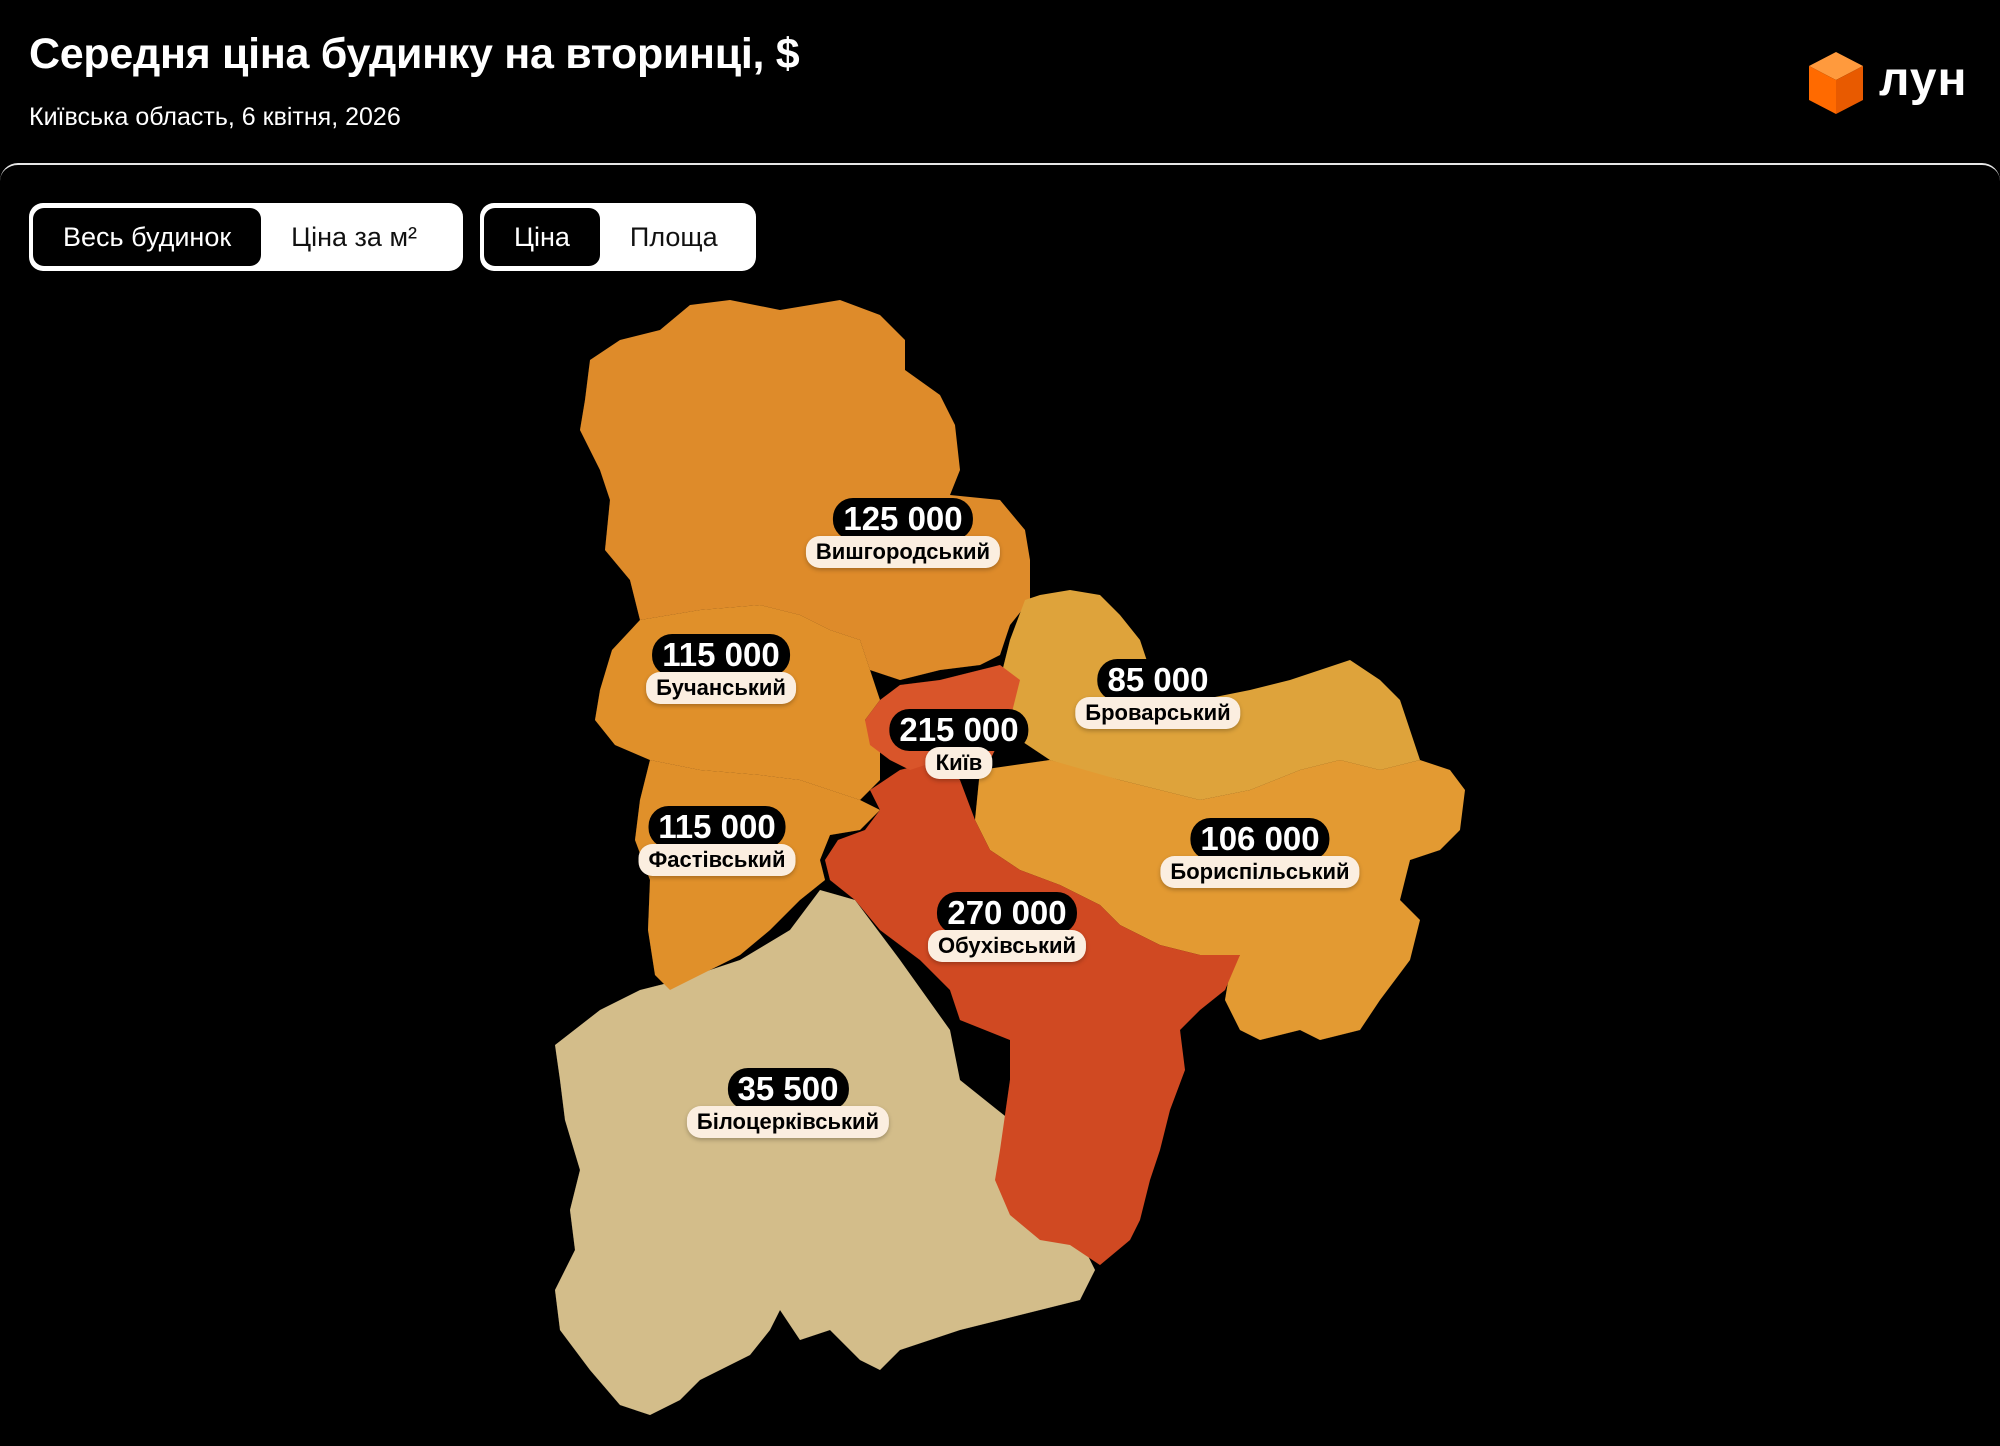 This screenshot has height=1446, width=2000. I want to click on lun-logo: лун, so click(1890, 83).